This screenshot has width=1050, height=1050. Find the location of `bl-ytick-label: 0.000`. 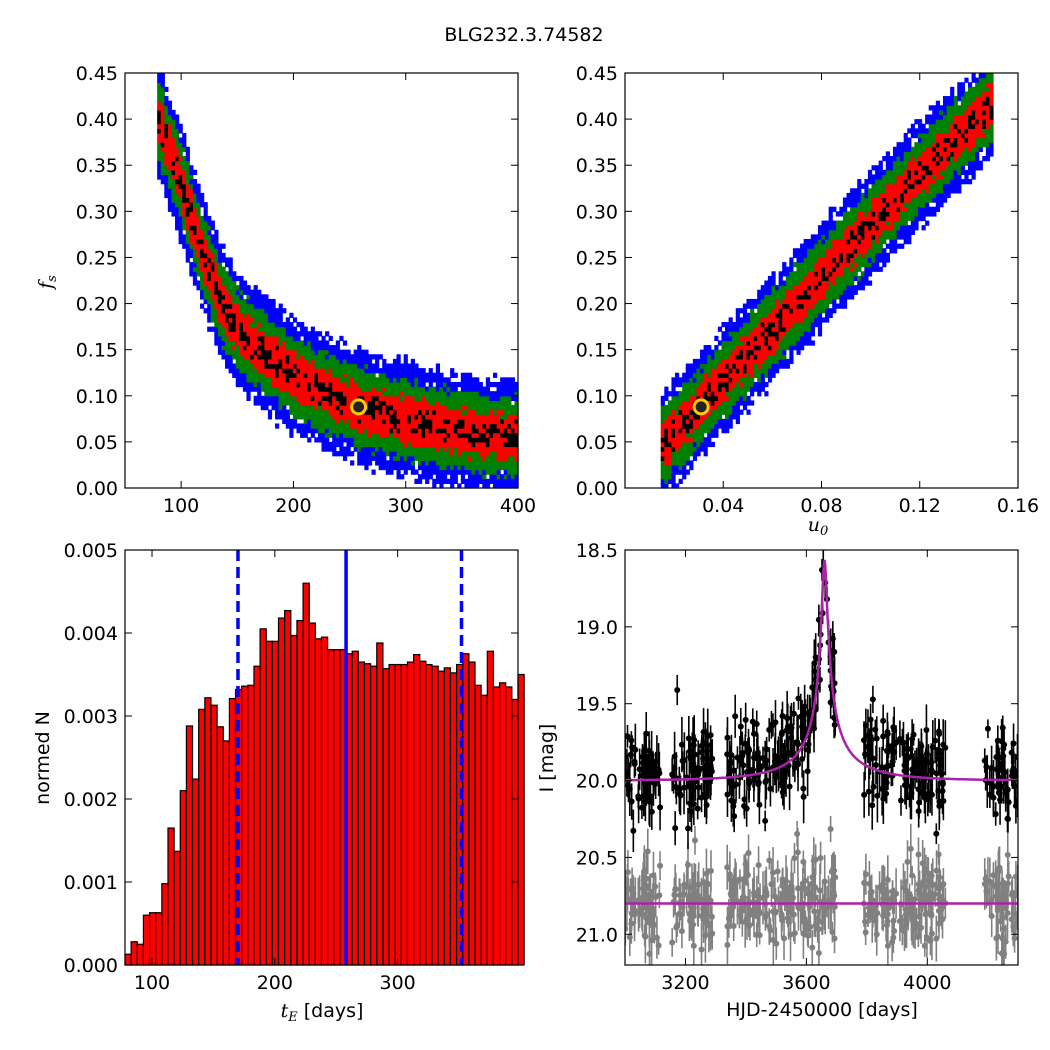

bl-ytick-label: 0.000 is located at coordinates (91, 966).